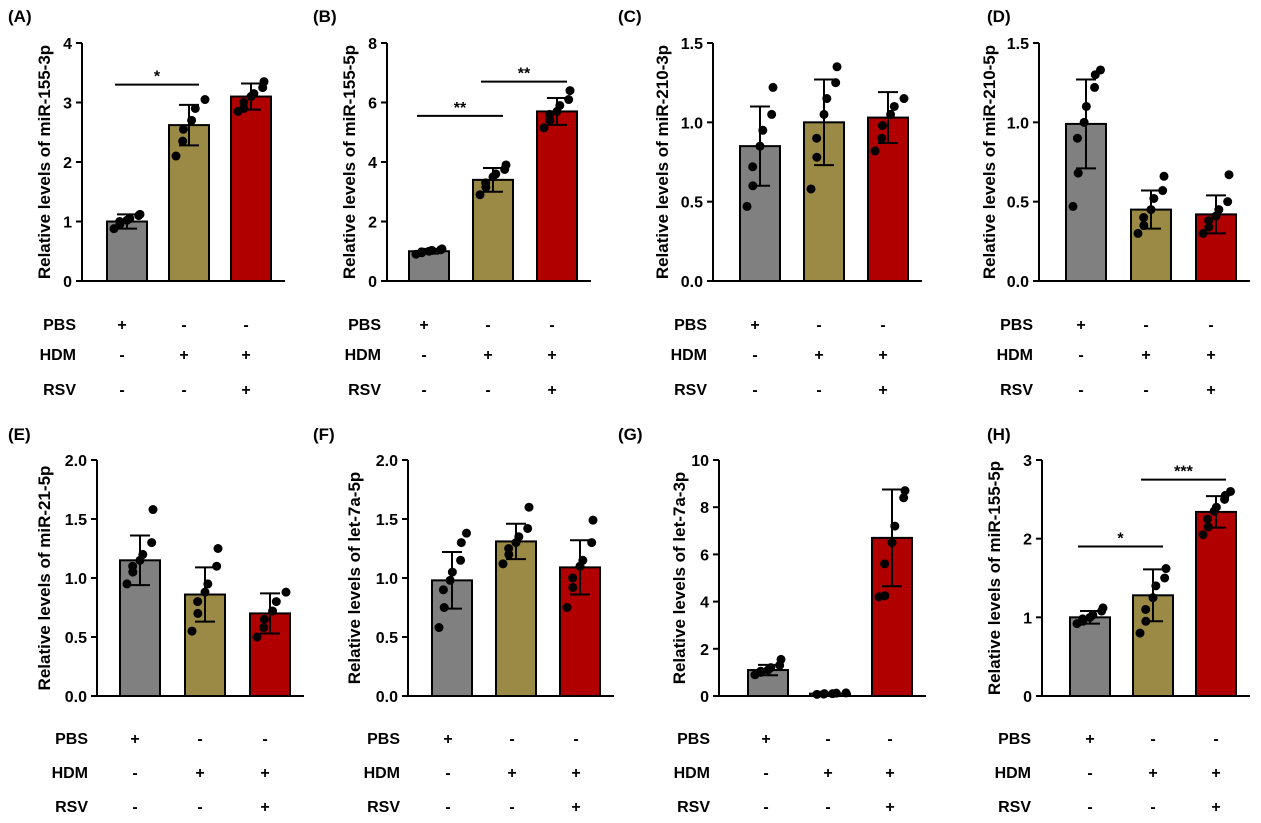 The height and width of the screenshot is (823, 1261). I want to click on y-tick-label: 8, so click(704, 508).